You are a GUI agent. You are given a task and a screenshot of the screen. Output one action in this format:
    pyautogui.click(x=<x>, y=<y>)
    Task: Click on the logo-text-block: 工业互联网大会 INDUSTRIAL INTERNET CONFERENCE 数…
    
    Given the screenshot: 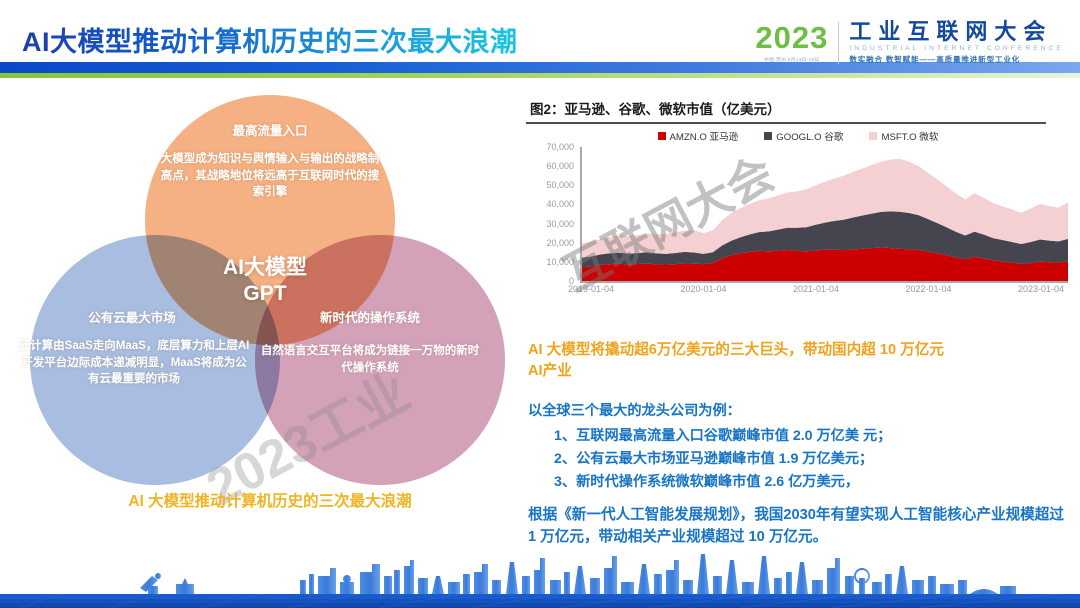 What is the action you would take?
    pyautogui.click(x=956, y=42)
    